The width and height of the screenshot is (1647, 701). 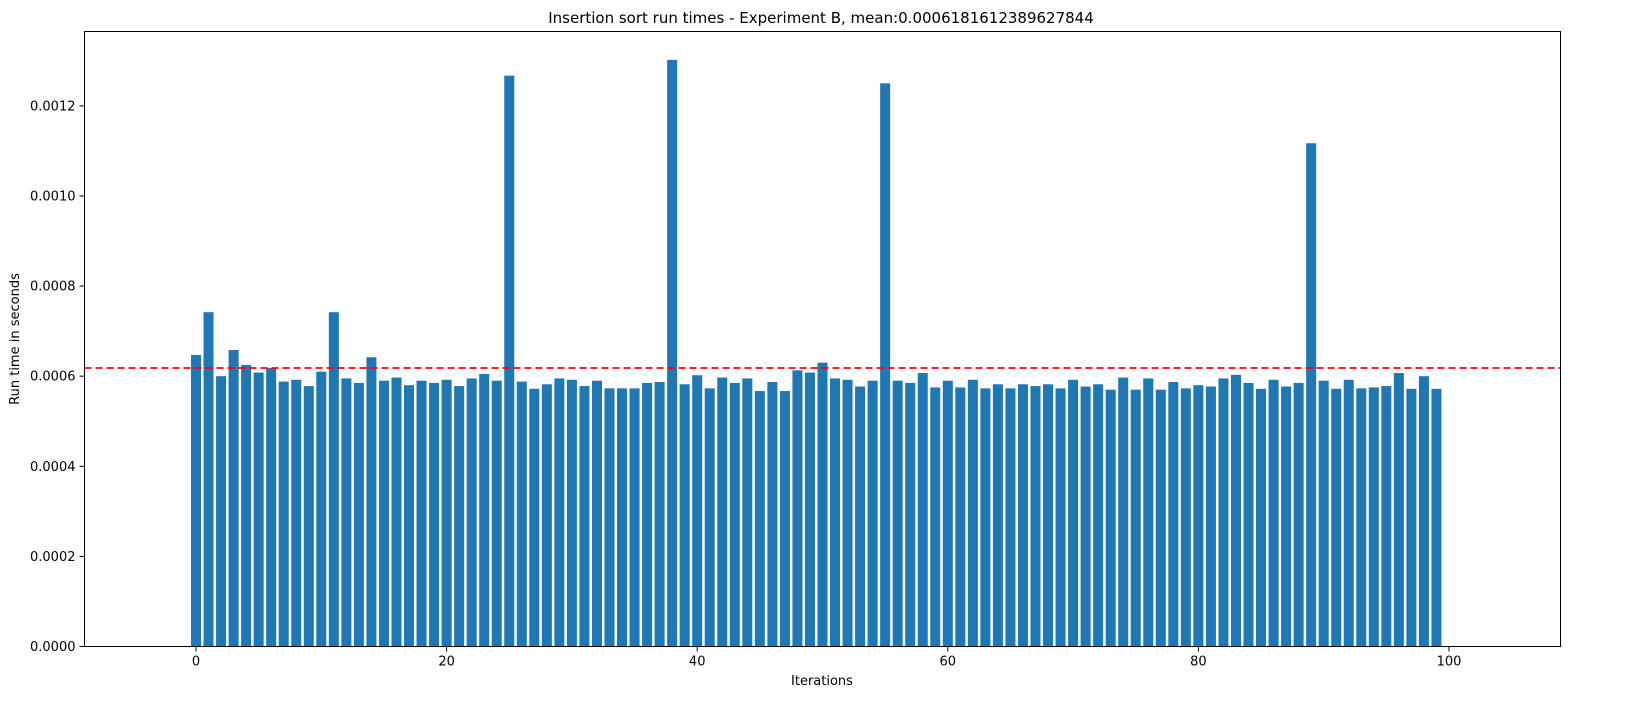 I want to click on x-tick-label: 0, so click(x=196, y=662).